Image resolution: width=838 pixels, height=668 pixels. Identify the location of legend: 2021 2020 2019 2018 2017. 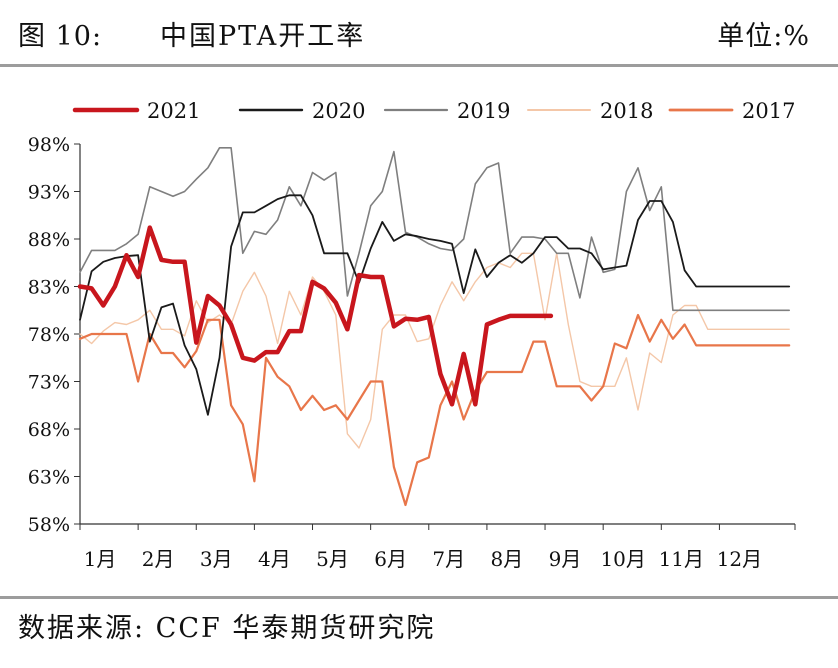
(433, 111).